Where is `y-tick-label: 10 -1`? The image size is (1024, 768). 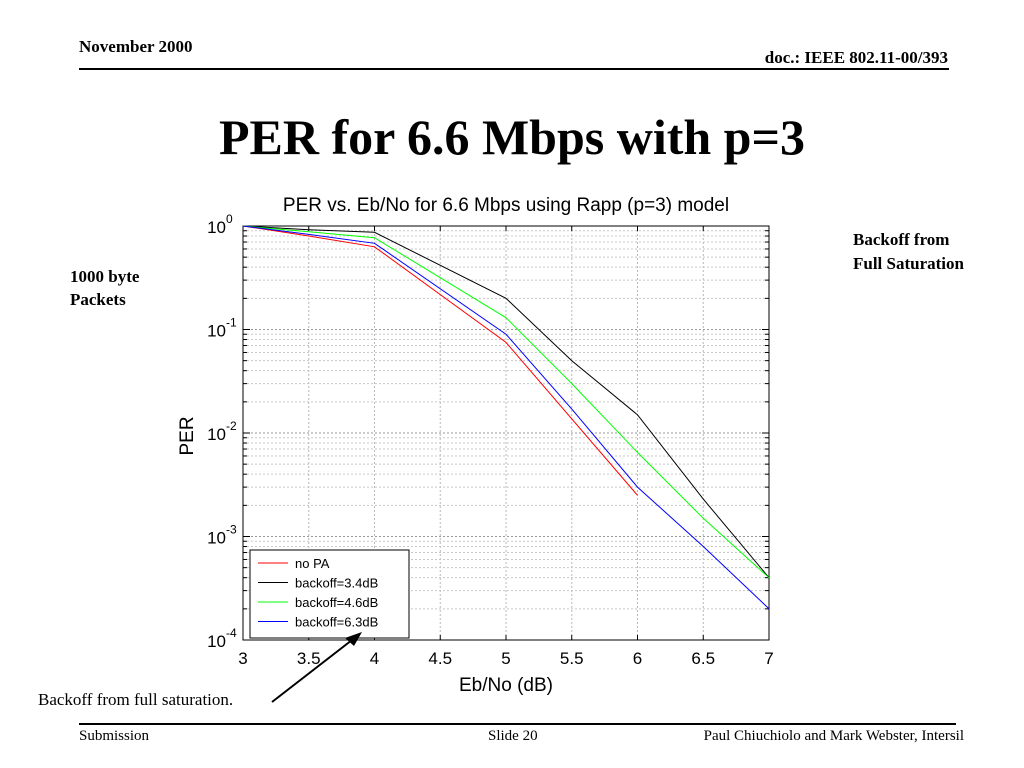 y-tick-label: 10 -1 is located at coordinates (222, 328).